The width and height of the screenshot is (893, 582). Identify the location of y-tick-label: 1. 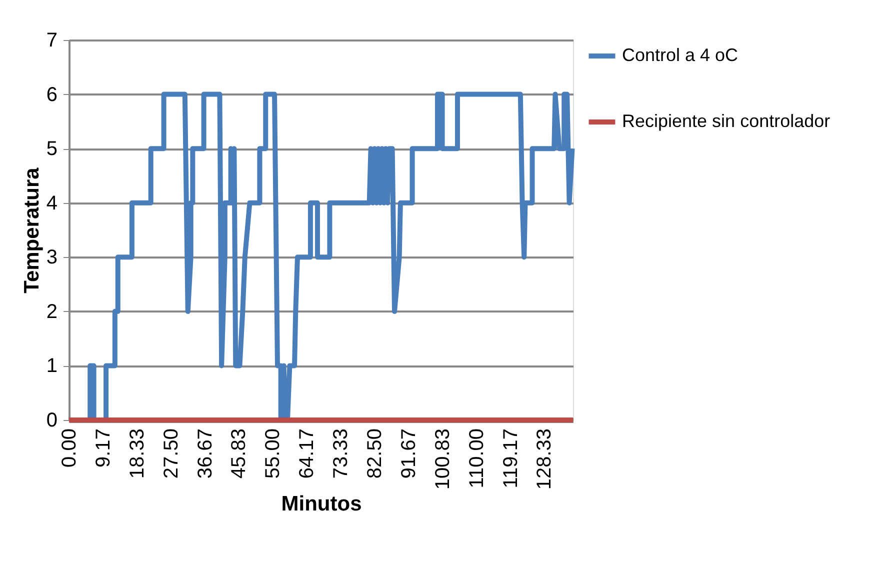
(52, 366).